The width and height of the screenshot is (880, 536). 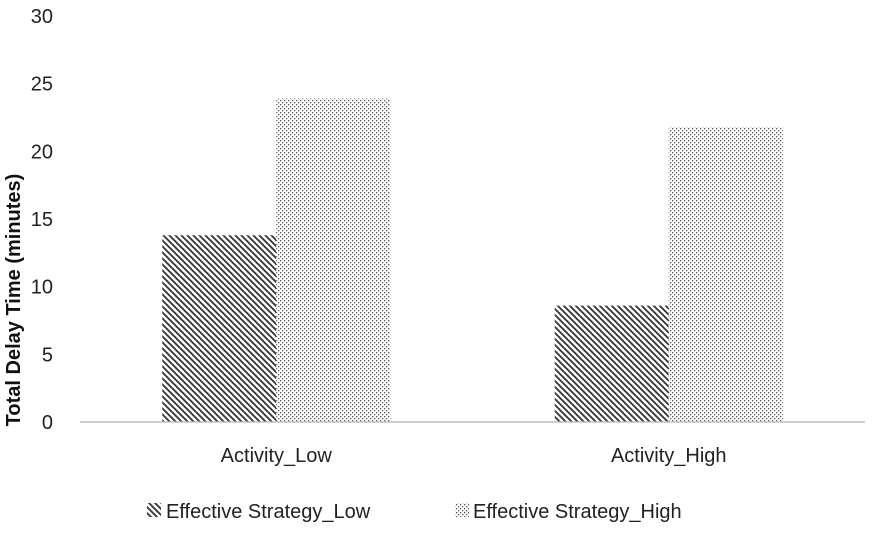 What do you see at coordinates (725, 274) in the screenshot?
I see `bar-strategy-high-activity-high` at bounding box center [725, 274].